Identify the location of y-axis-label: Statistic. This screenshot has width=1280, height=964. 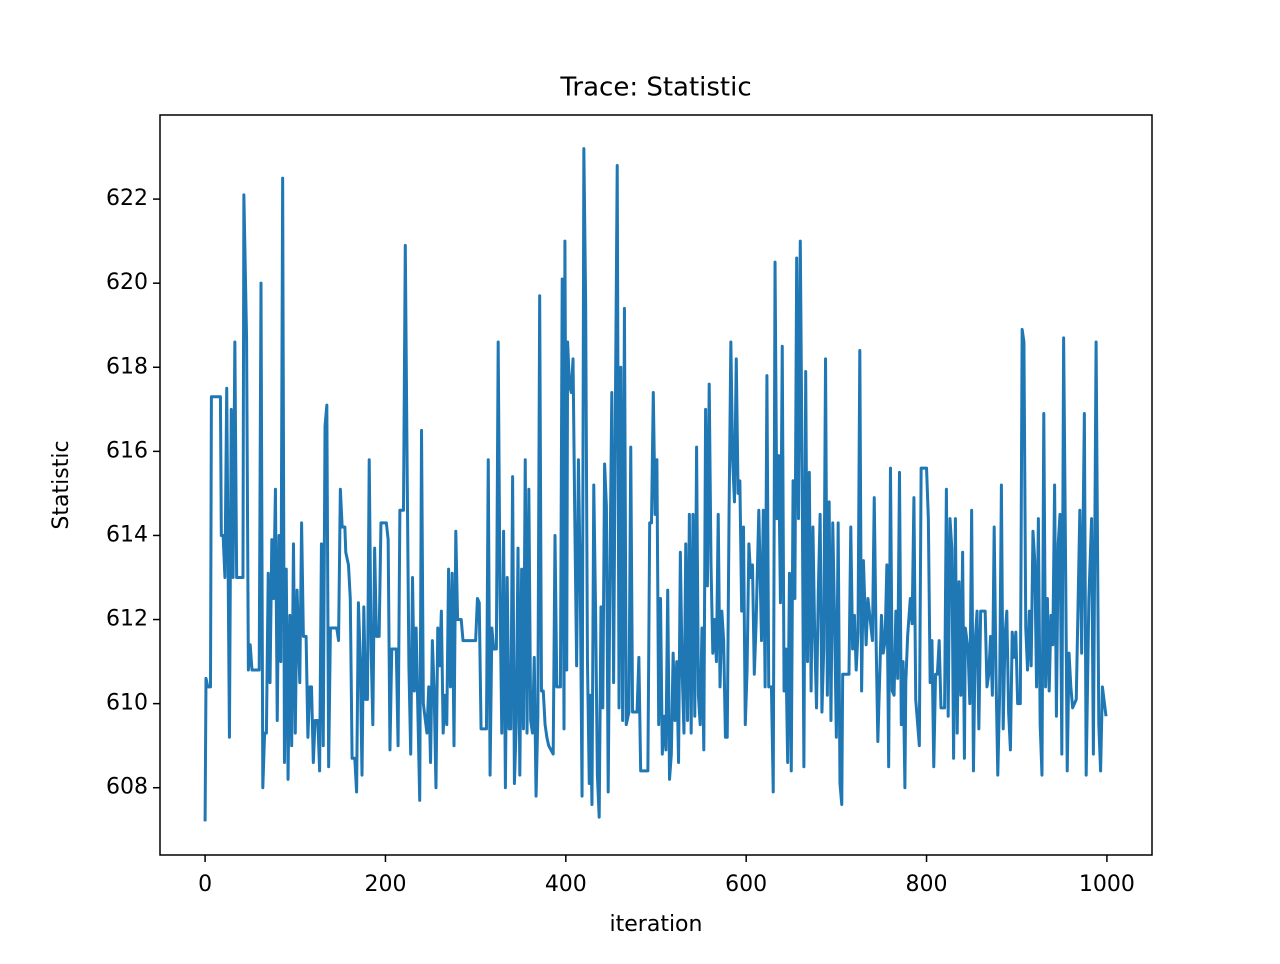
(61, 484).